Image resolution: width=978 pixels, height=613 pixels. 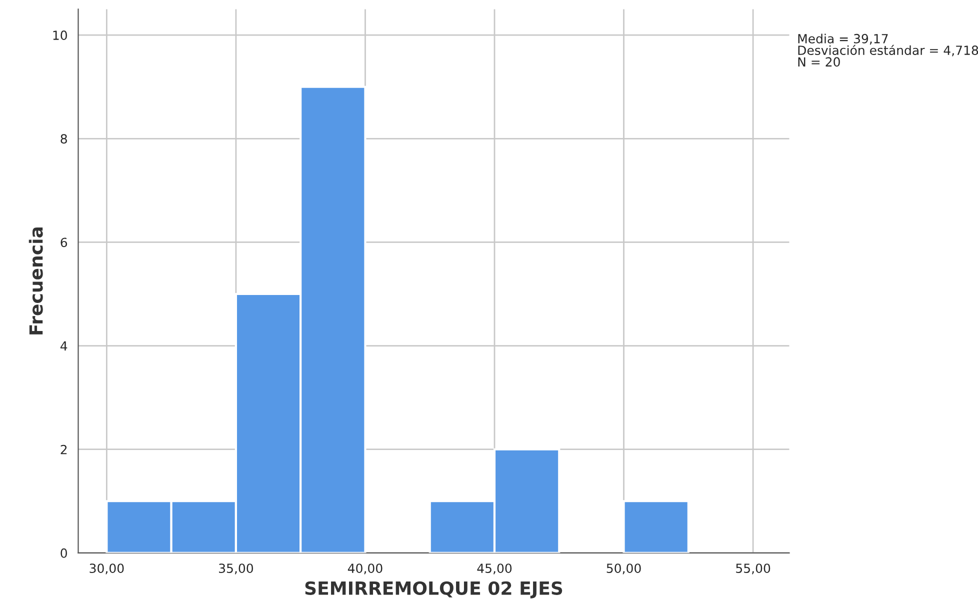 What do you see at coordinates (365, 569) in the screenshot?
I see `x-tick-label: 40,00` at bounding box center [365, 569].